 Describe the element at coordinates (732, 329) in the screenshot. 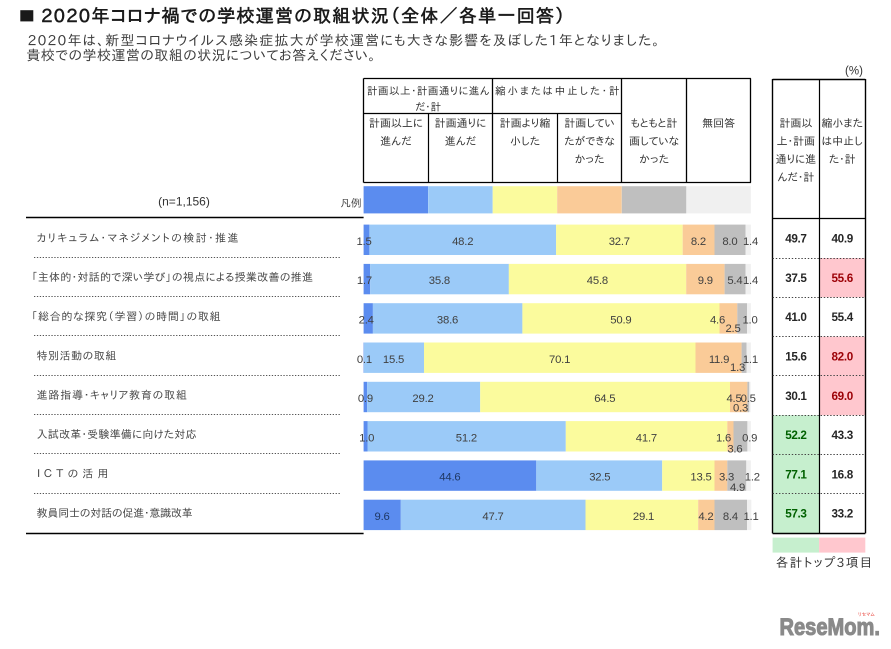

I see `svg-text: 2.5` at that location.